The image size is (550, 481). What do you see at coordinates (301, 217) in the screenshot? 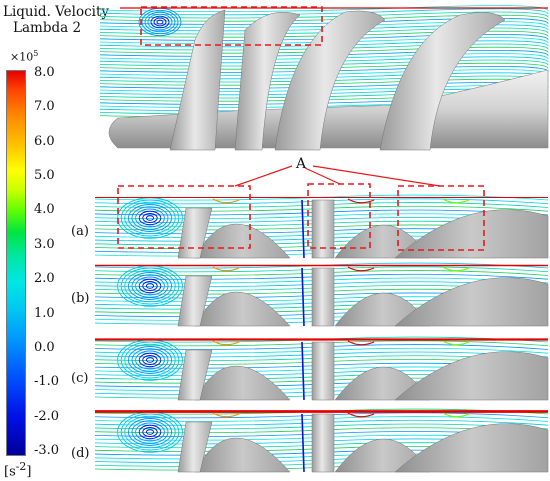
I see `panel-a-highlight-boxes` at bounding box center [301, 217].